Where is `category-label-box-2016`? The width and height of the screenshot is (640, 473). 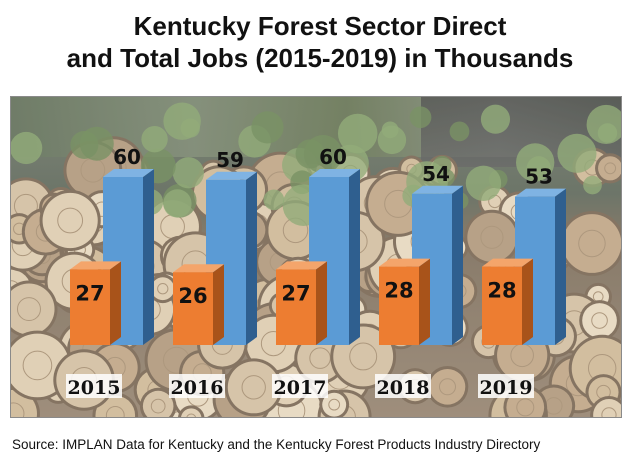 category-label-box-2016 is located at coordinates (197, 386).